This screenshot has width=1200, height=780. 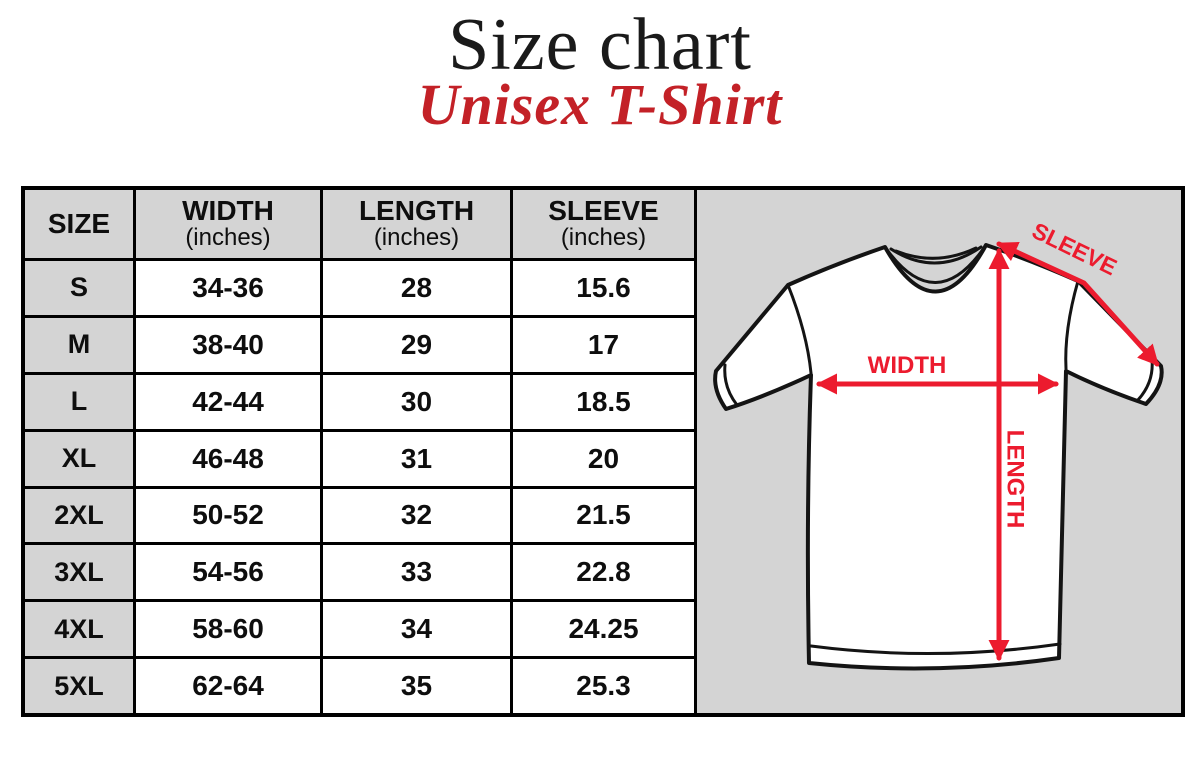 What do you see at coordinates (79, 401) in the screenshot?
I see `size-row-label-l: L` at bounding box center [79, 401].